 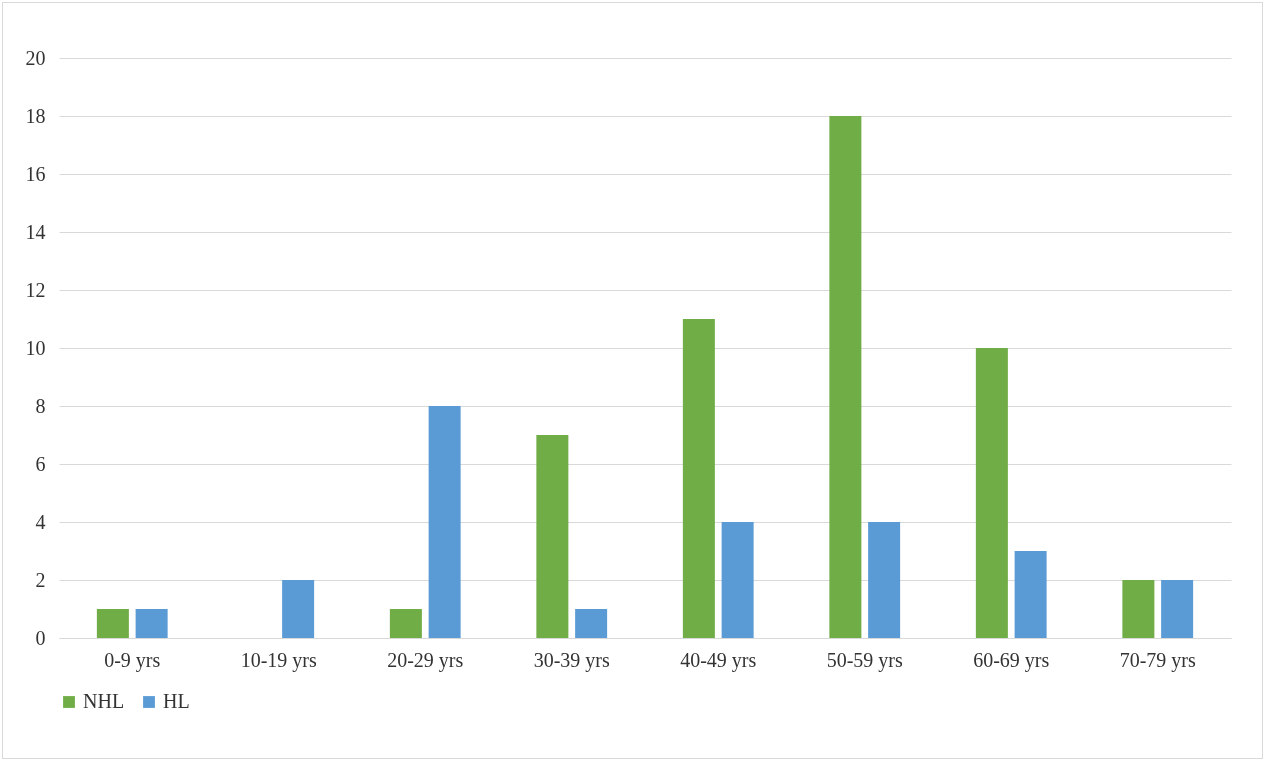 I want to click on x-tick-label: 50-59 yrs, so click(x=865, y=660).